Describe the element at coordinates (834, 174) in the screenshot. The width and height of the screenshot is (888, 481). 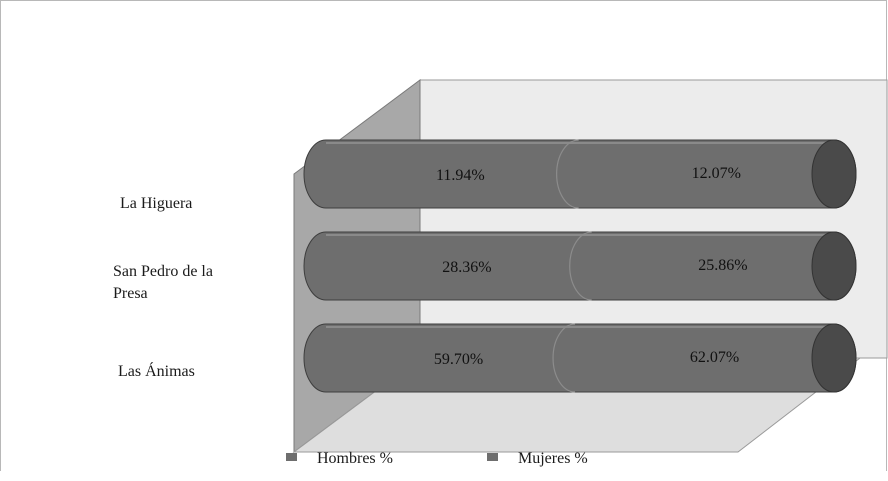
I see `bar-endcap-la-higuera` at that location.